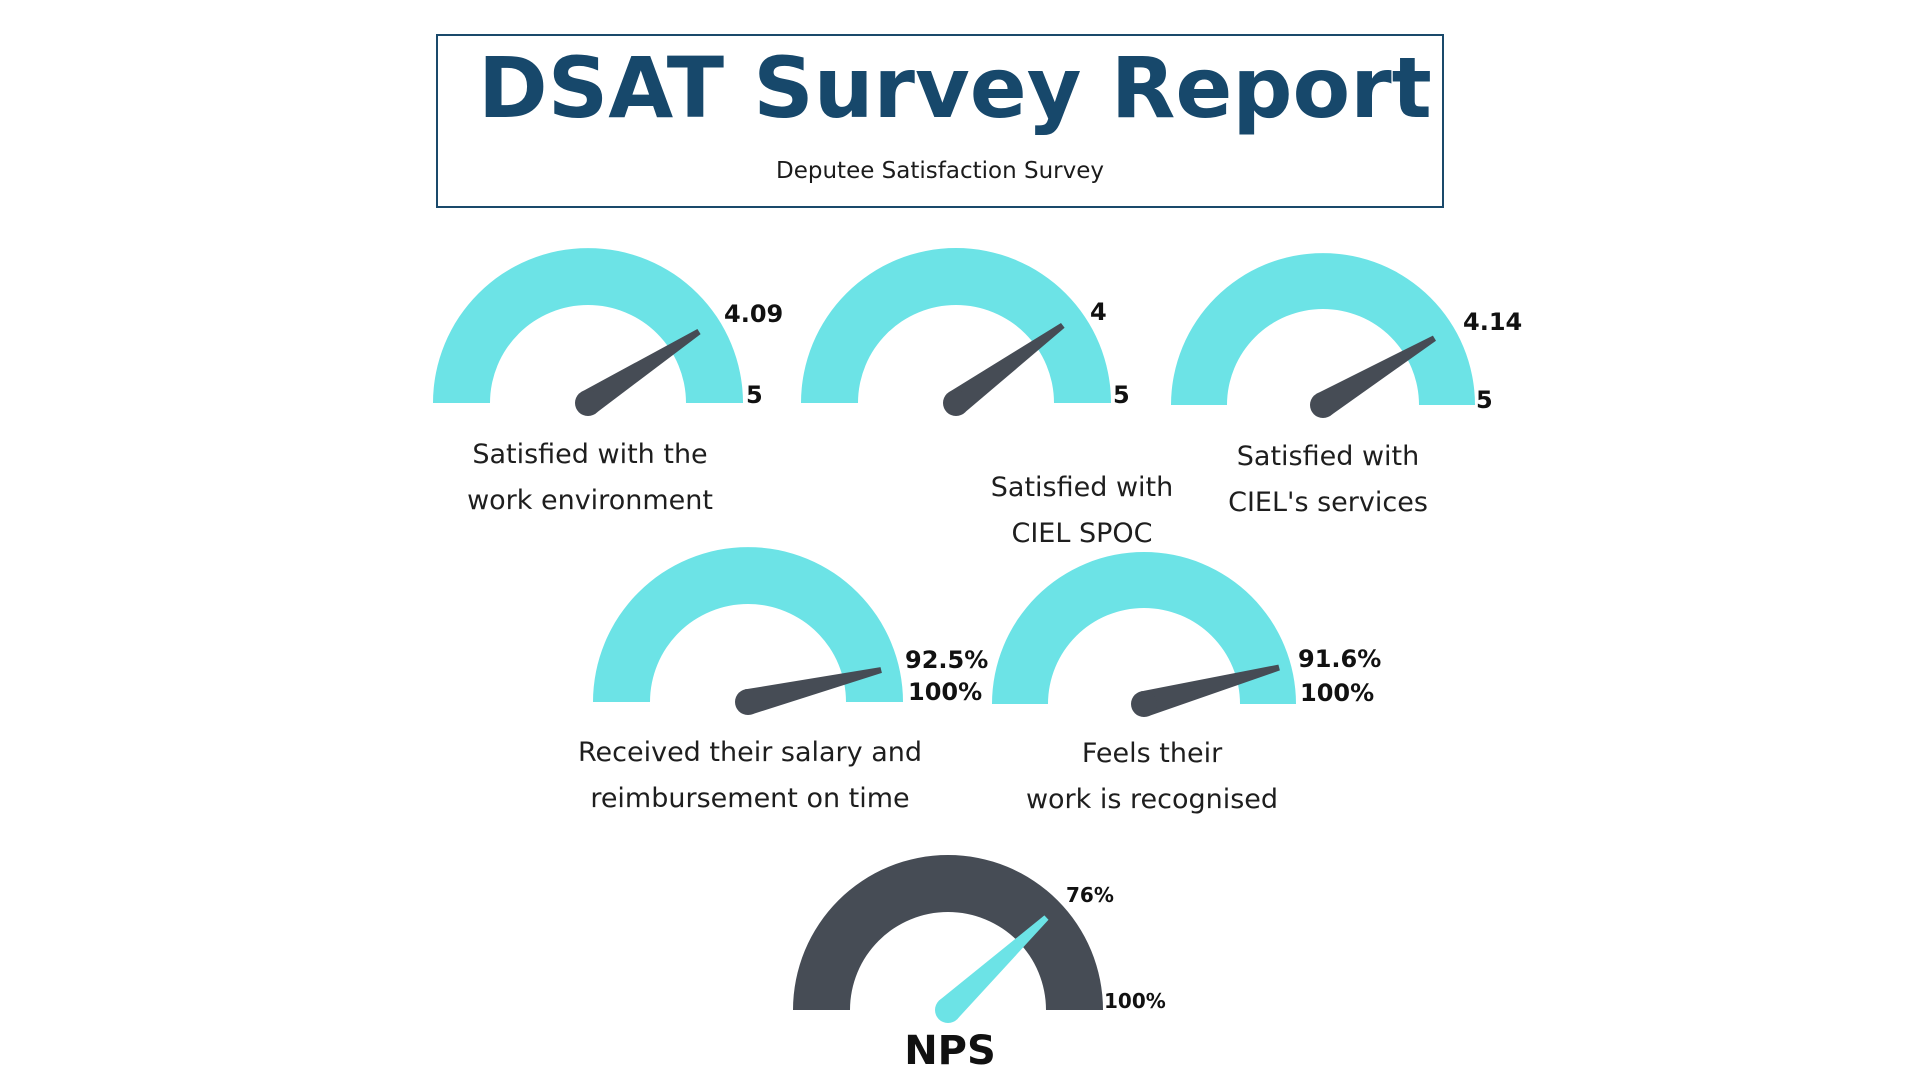 The width and height of the screenshot is (1920, 1080). What do you see at coordinates (750, 752) in the screenshot?
I see `caption-line: Received their salary and` at bounding box center [750, 752].